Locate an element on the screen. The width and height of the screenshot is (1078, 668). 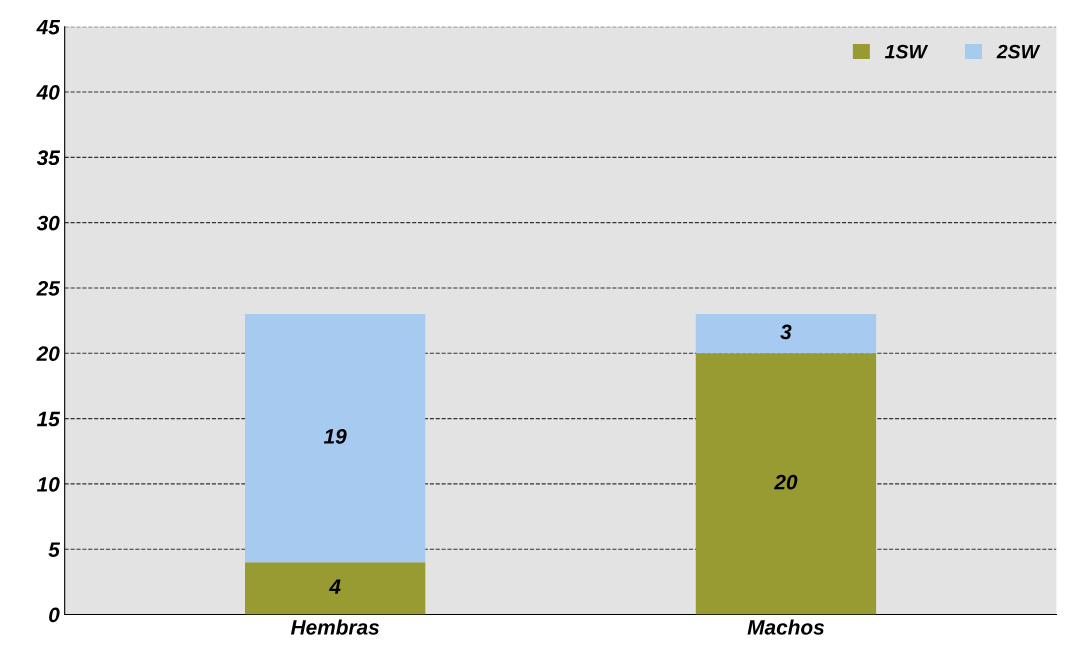
y-tick-label: 30 is located at coordinates (48, 223).